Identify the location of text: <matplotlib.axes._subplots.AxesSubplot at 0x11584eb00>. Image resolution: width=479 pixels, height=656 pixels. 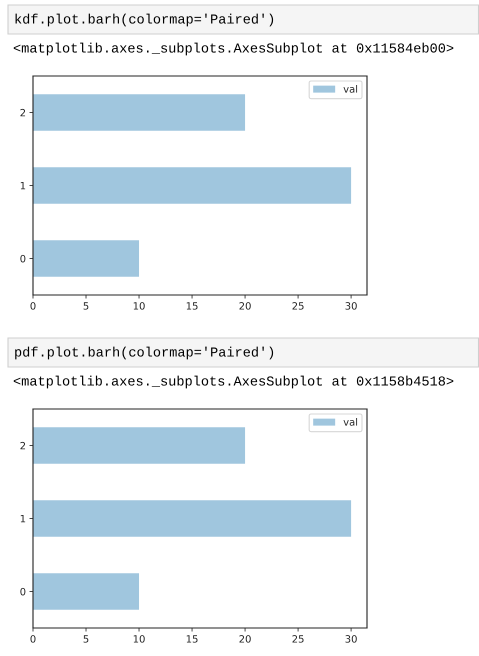
(234, 49).